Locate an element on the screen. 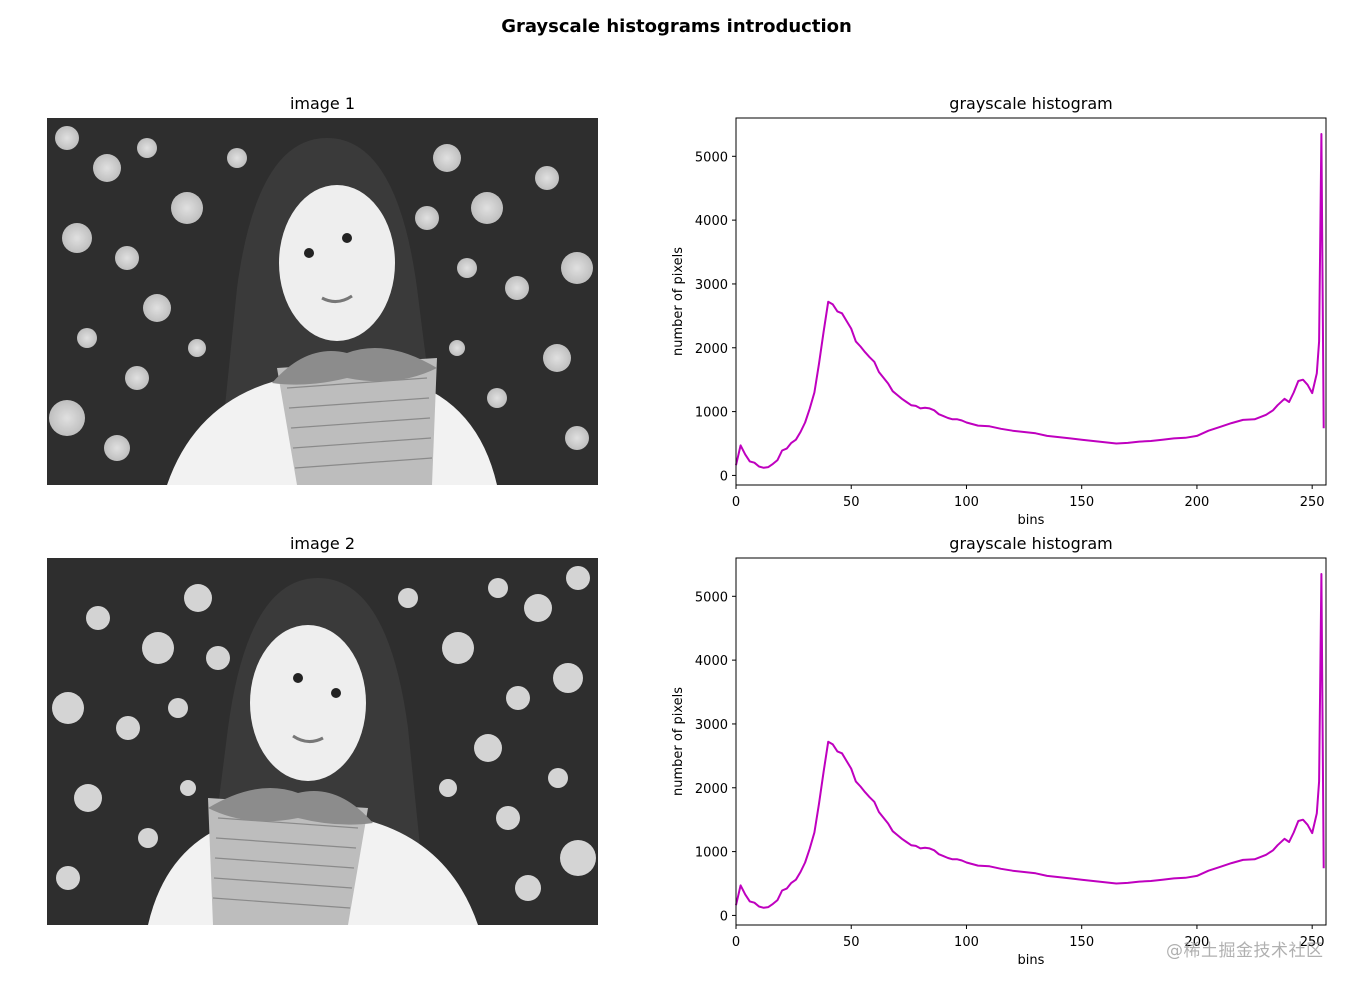 The height and width of the screenshot is (984, 1353). figure-suptitle: Grayscale histograms introduction is located at coordinates (676, 26).